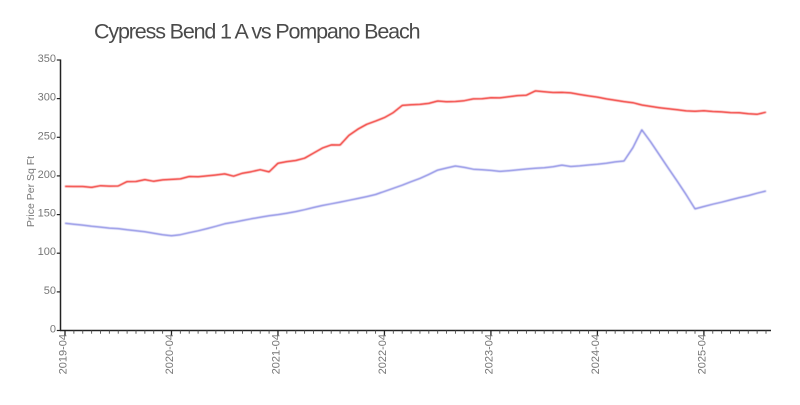  Describe the element at coordinates (53, 330) in the screenshot. I see `svg-text: 0` at that location.